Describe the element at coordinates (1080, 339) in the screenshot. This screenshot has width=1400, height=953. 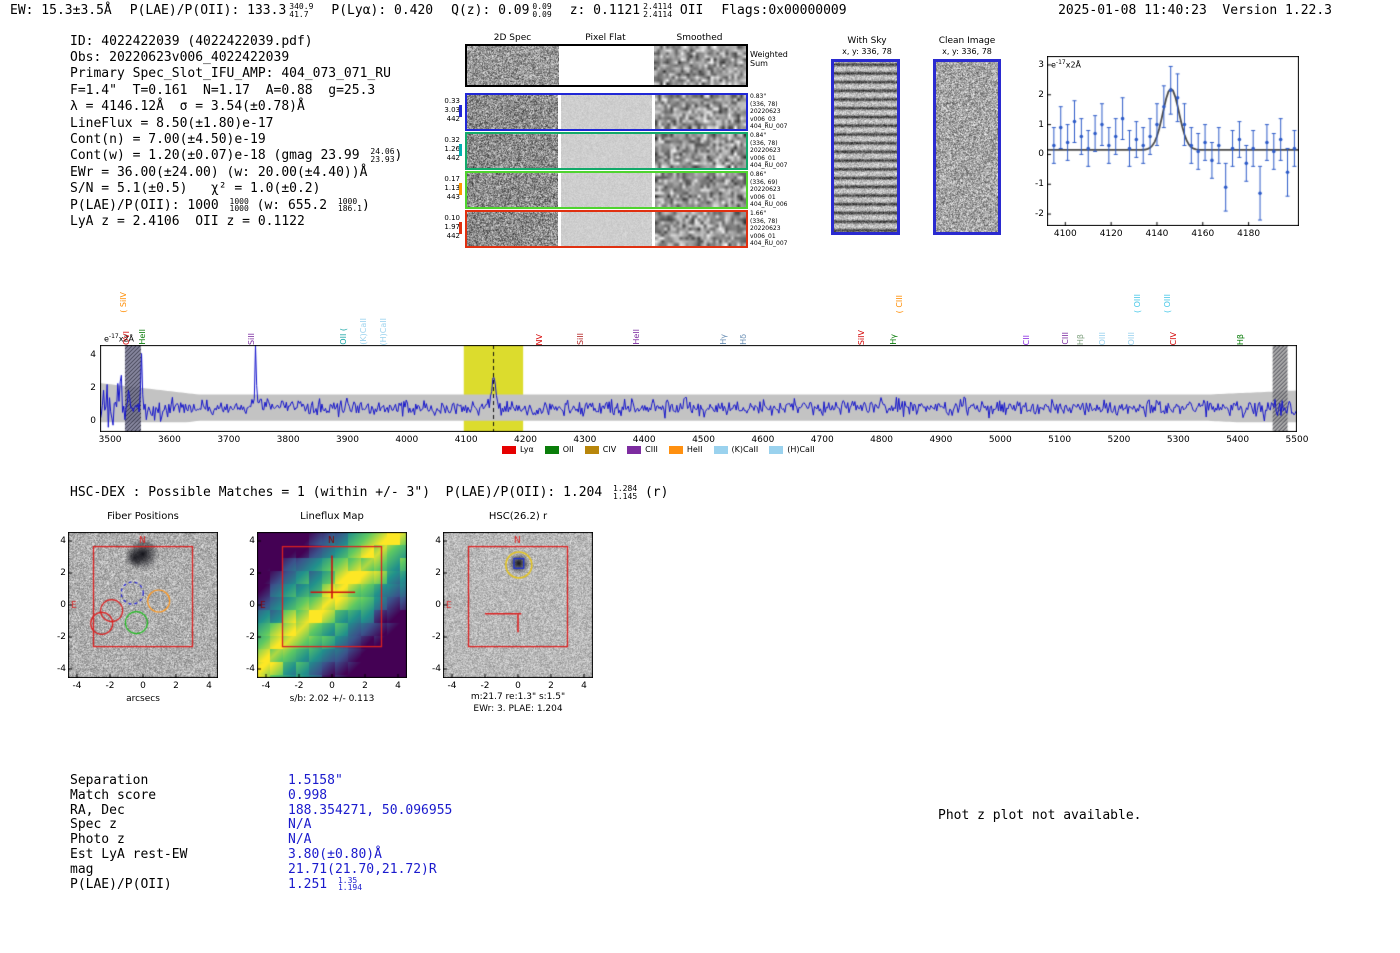
I see `emission-line-label: Hβ` at that location.